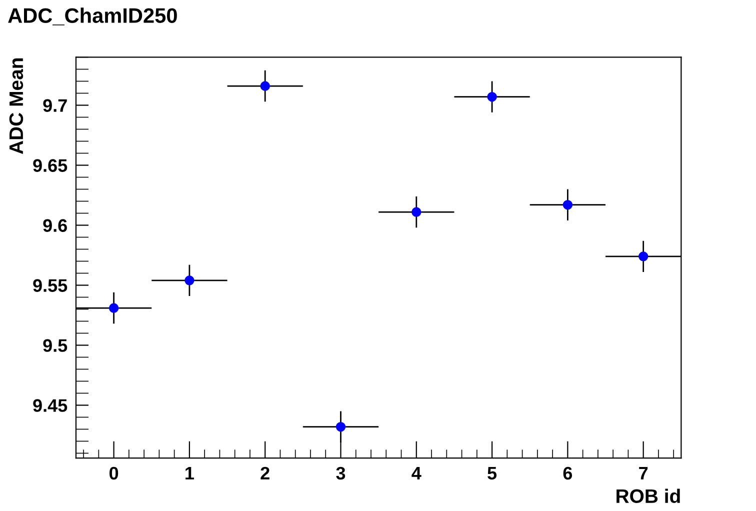 This screenshot has height=511, width=756. Describe the element at coordinates (492, 473) in the screenshot. I see `x-tick-label: 5` at that location.